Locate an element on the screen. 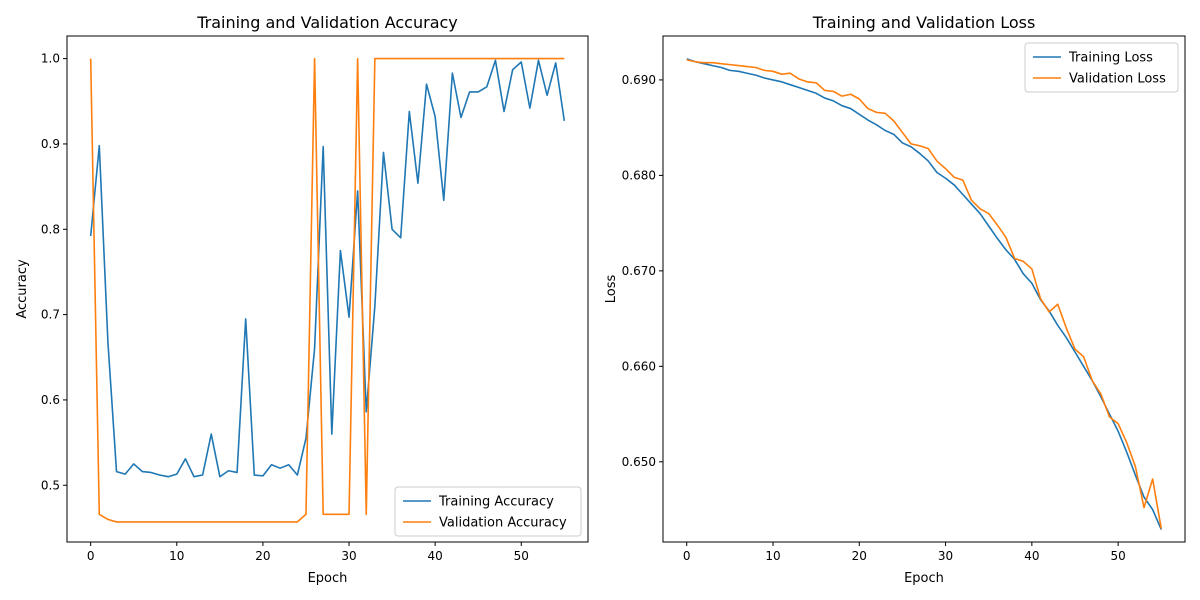  y-tick-label: 0.680 is located at coordinates (639, 175).